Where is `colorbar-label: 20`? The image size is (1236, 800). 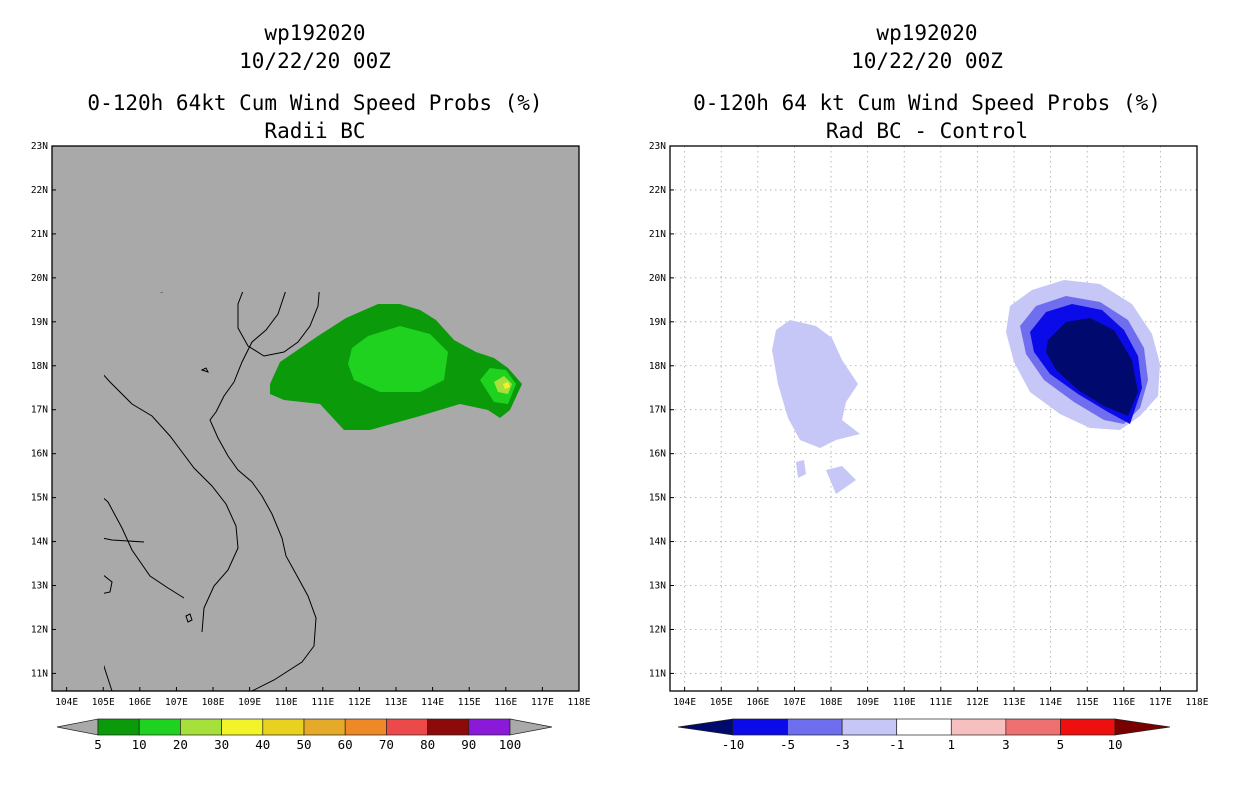 colorbar-label: 20 is located at coordinates (180, 744).